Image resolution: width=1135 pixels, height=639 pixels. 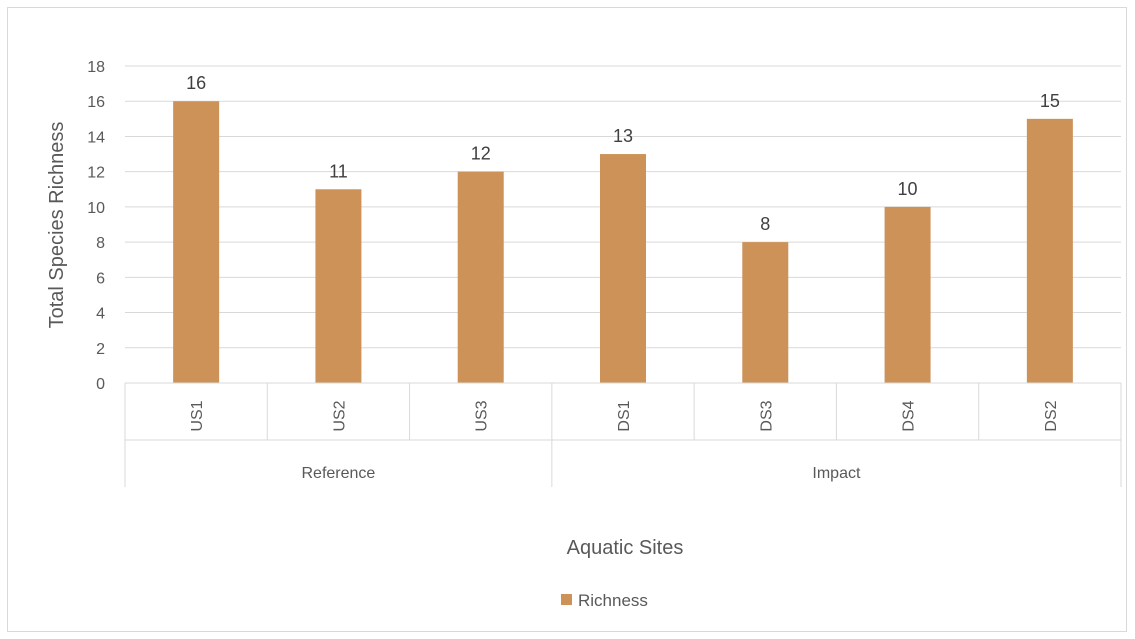 I want to click on x-tick-label: DS3, so click(x=766, y=415).